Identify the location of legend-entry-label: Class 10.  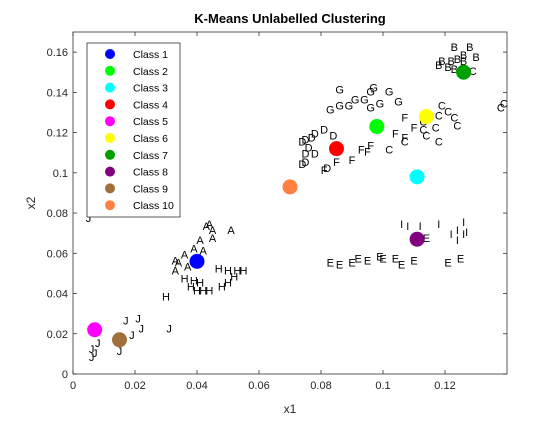
(153, 206).